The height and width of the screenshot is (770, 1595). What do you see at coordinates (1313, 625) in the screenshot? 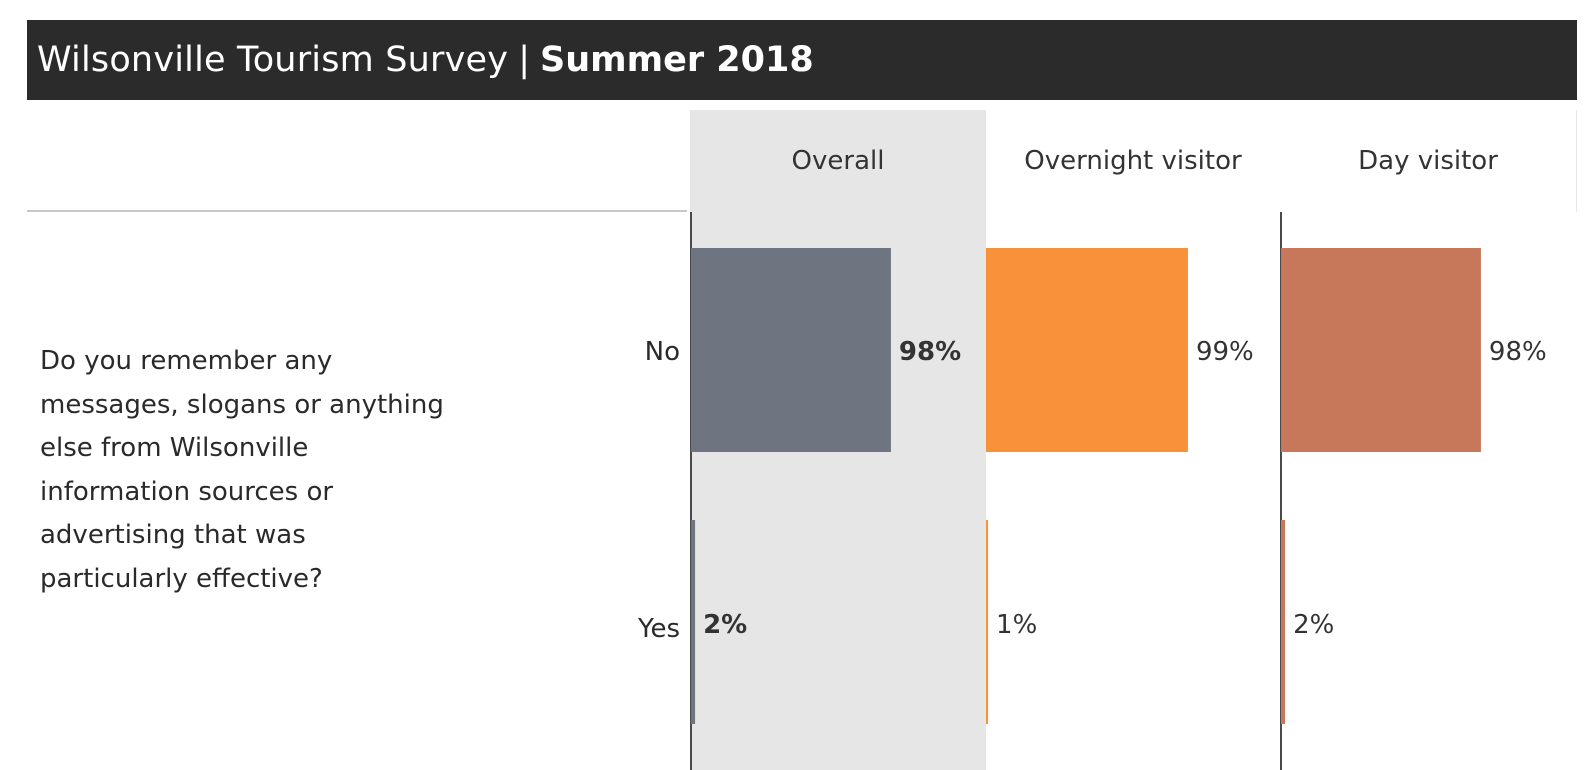
I see `value-label-day-visitor-yes: 2%` at bounding box center [1313, 625].